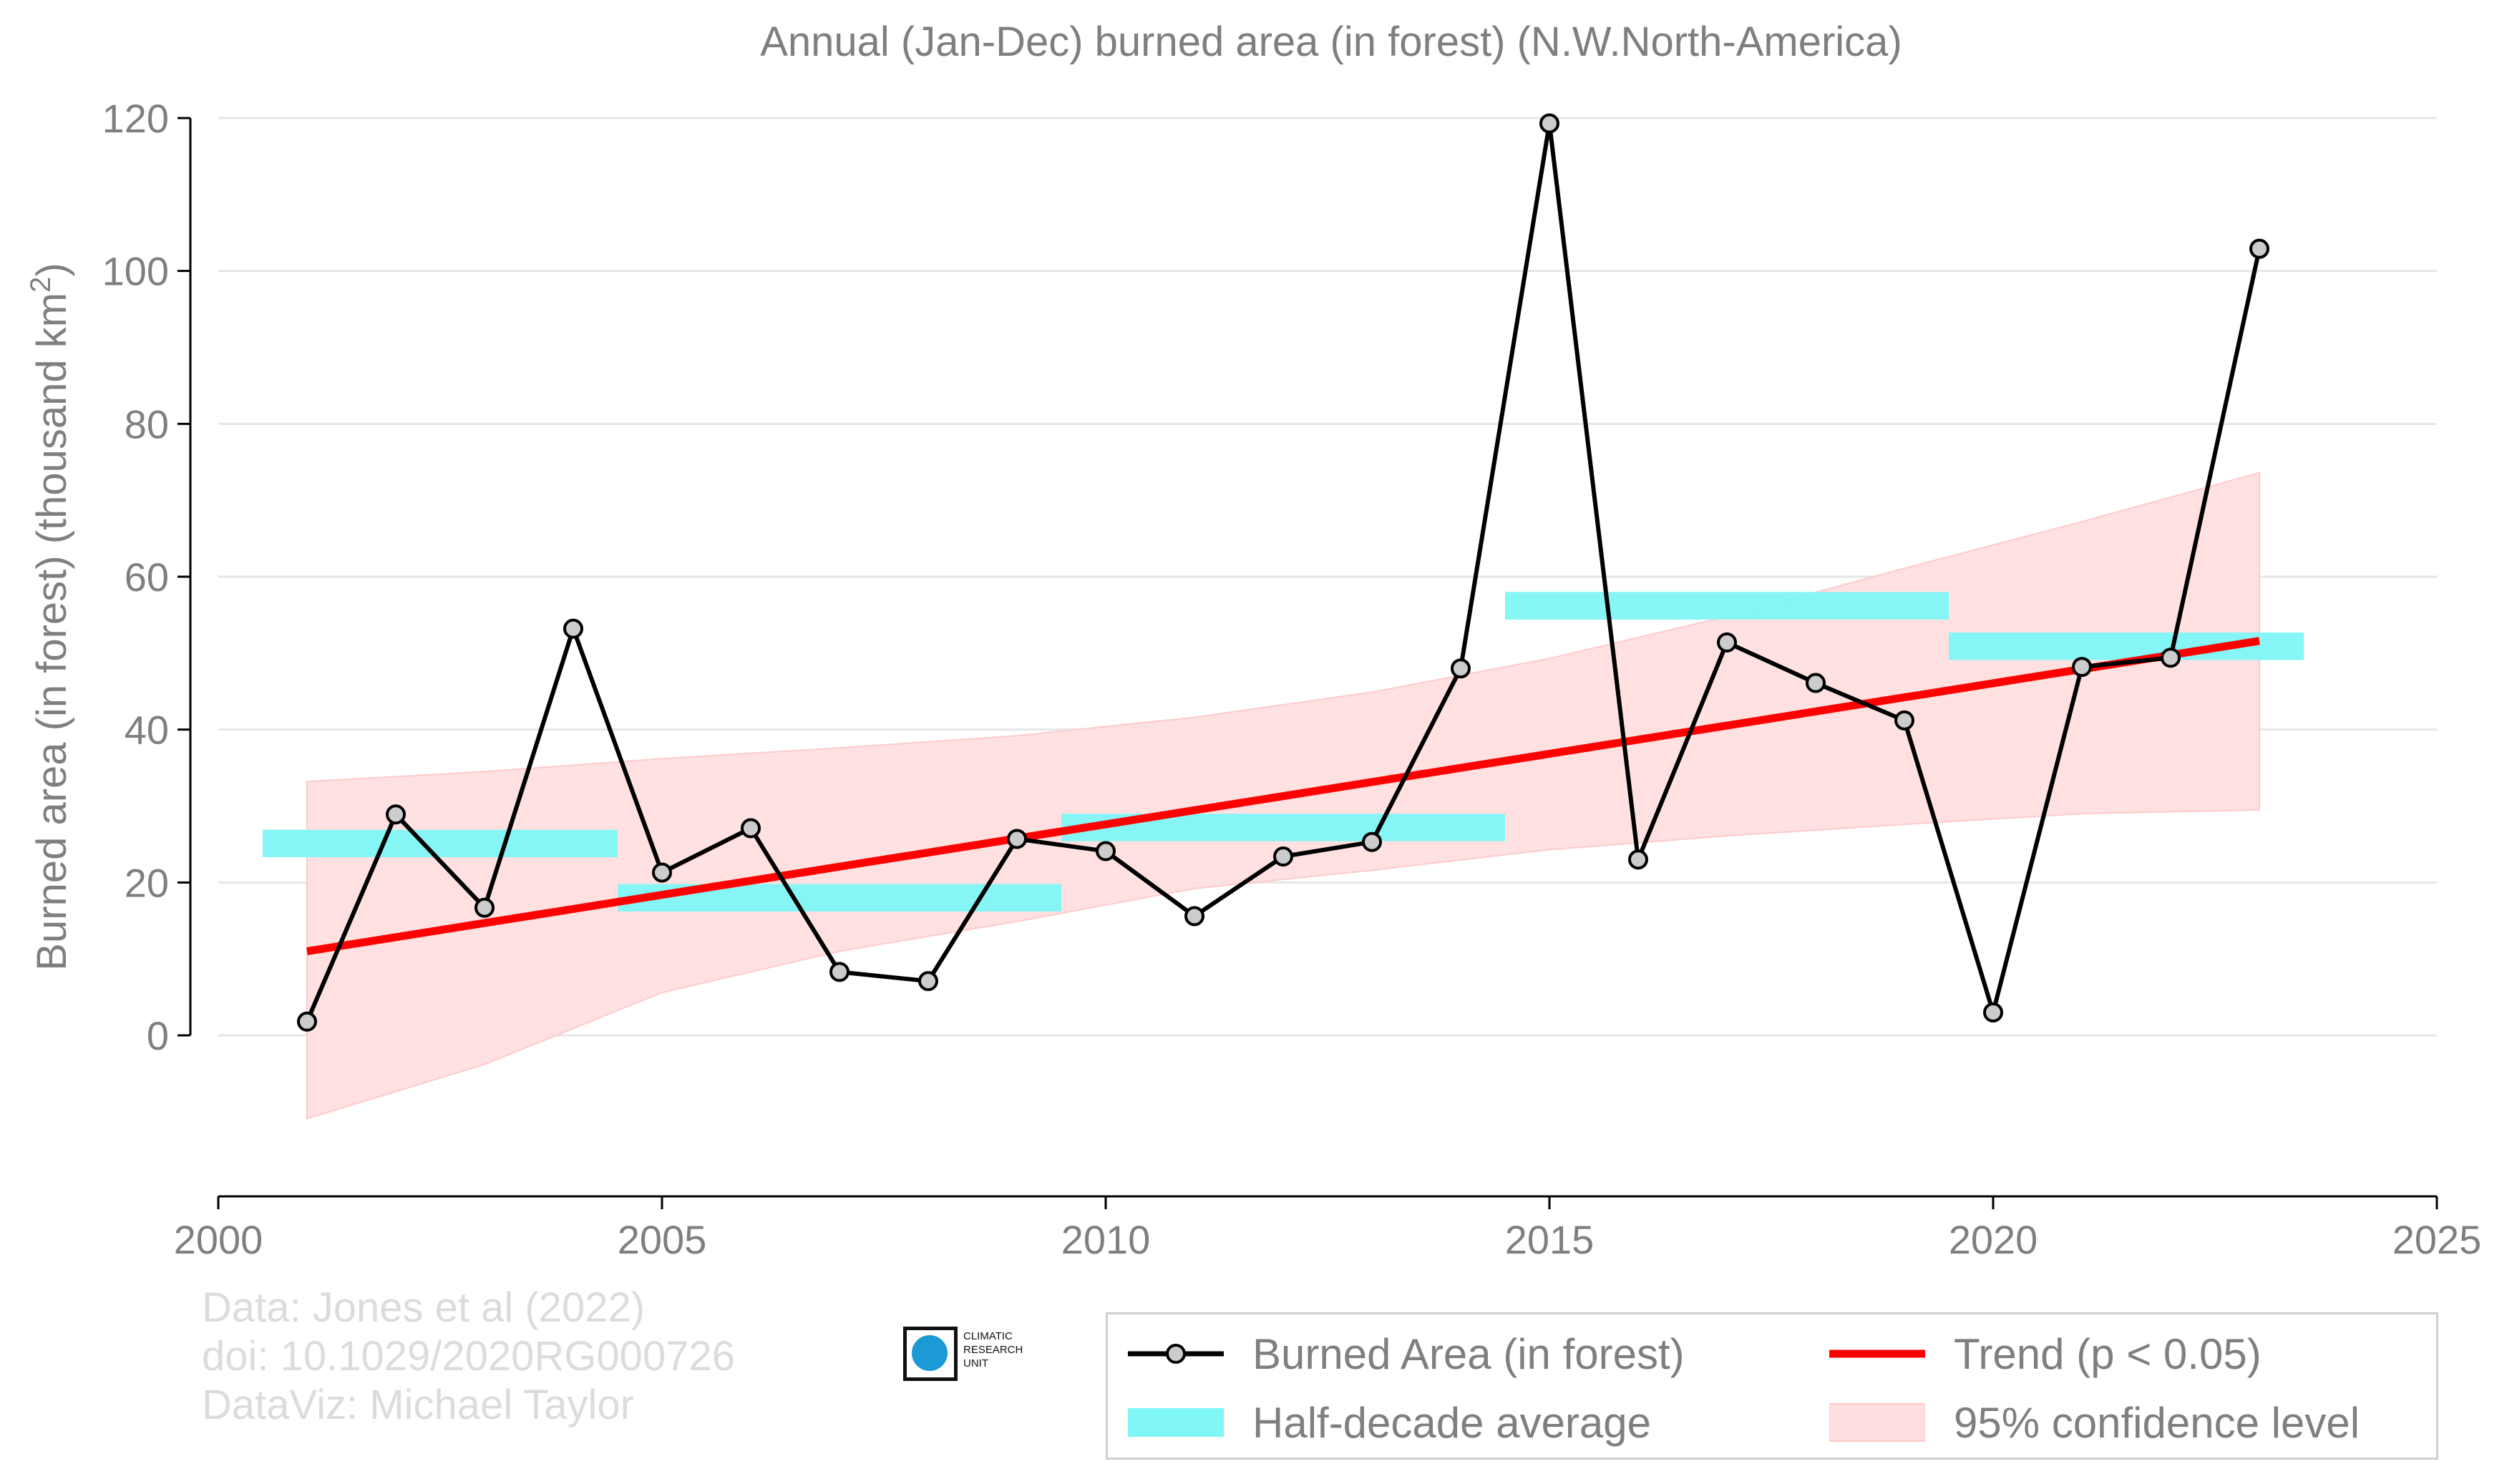 The width and height of the screenshot is (2512, 1484). Describe the element at coordinates (41, 285) in the screenshot. I see `y-axis-label-superscript: 2` at that location.